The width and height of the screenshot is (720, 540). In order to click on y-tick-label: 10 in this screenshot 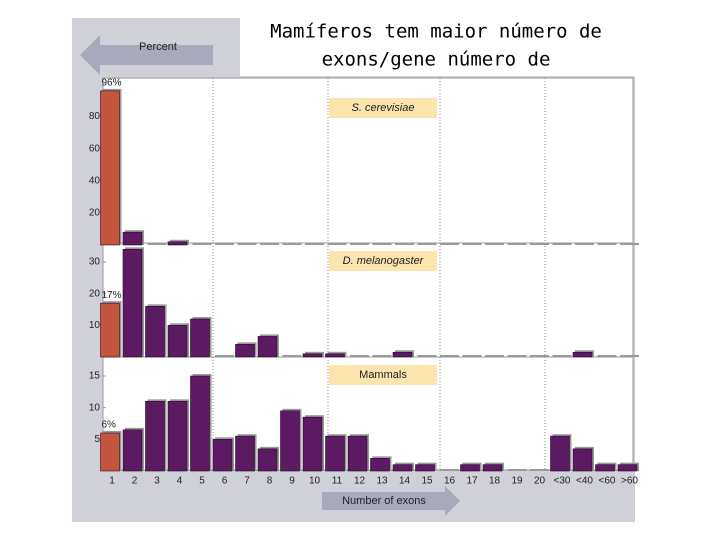, I will do `click(95, 407)`.